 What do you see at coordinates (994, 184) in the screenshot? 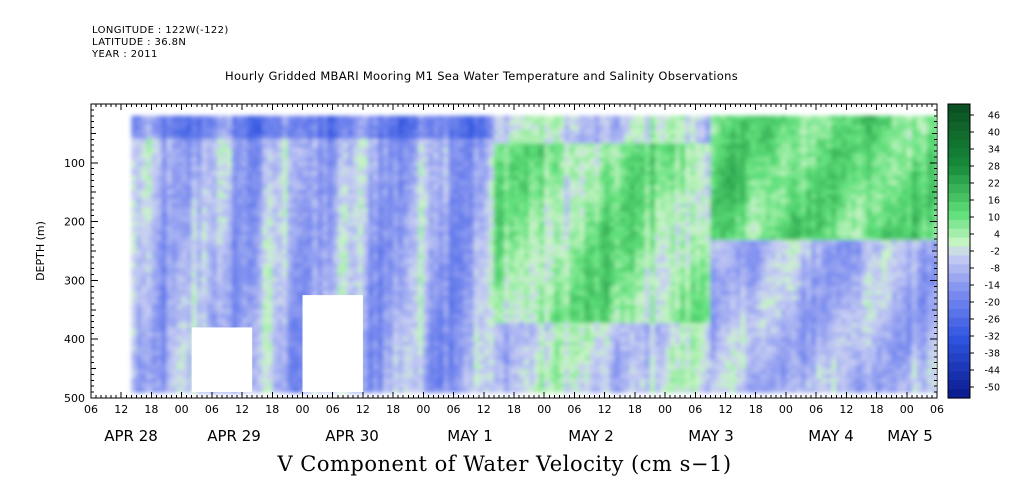
I see `colorbar-label: 22` at bounding box center [994, 184].